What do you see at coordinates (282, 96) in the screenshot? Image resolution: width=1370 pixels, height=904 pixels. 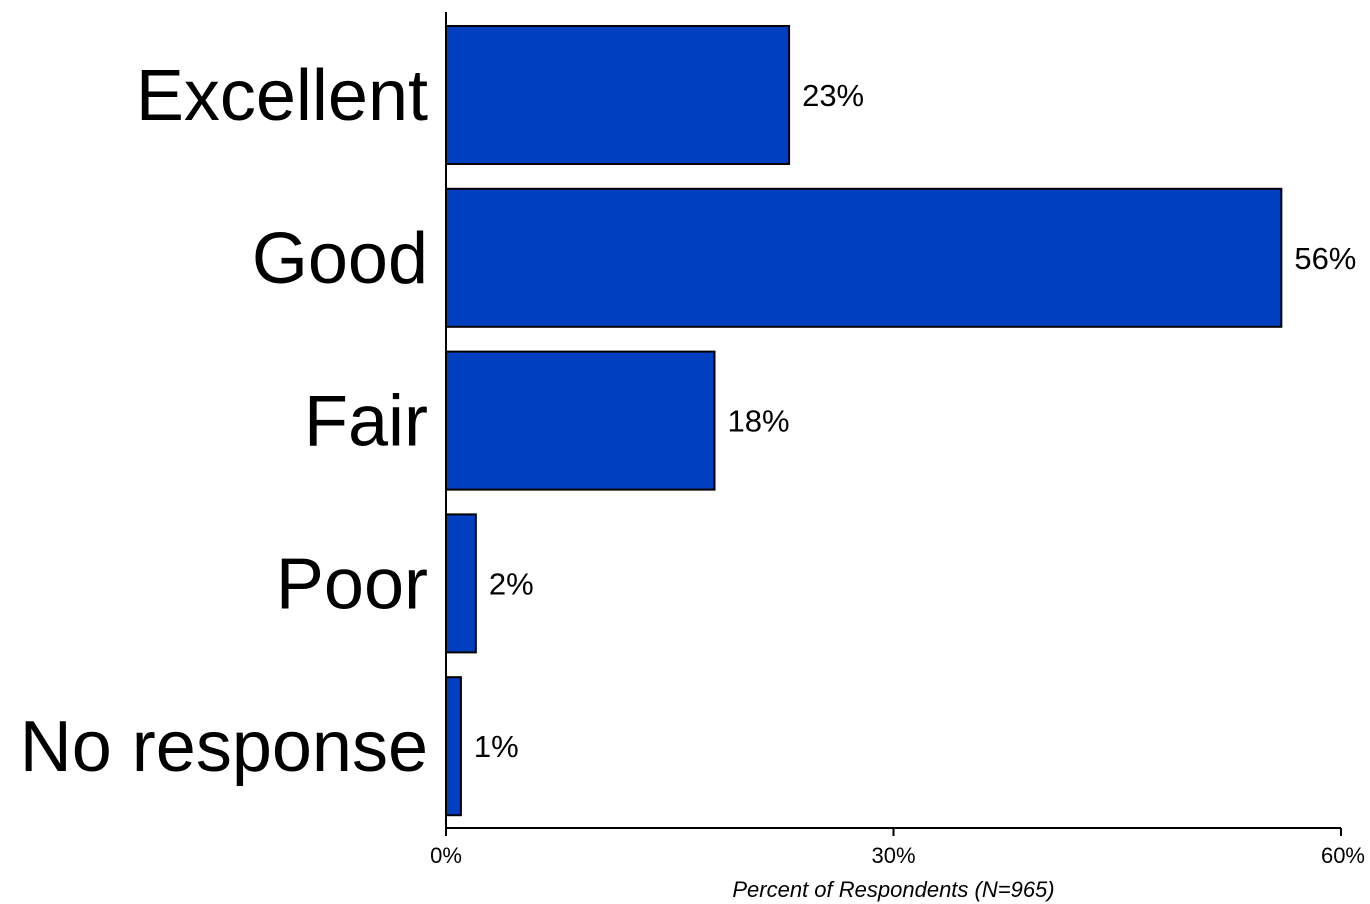 I see `category-label-excellent: Excellent` at bounding box center [282, 96].